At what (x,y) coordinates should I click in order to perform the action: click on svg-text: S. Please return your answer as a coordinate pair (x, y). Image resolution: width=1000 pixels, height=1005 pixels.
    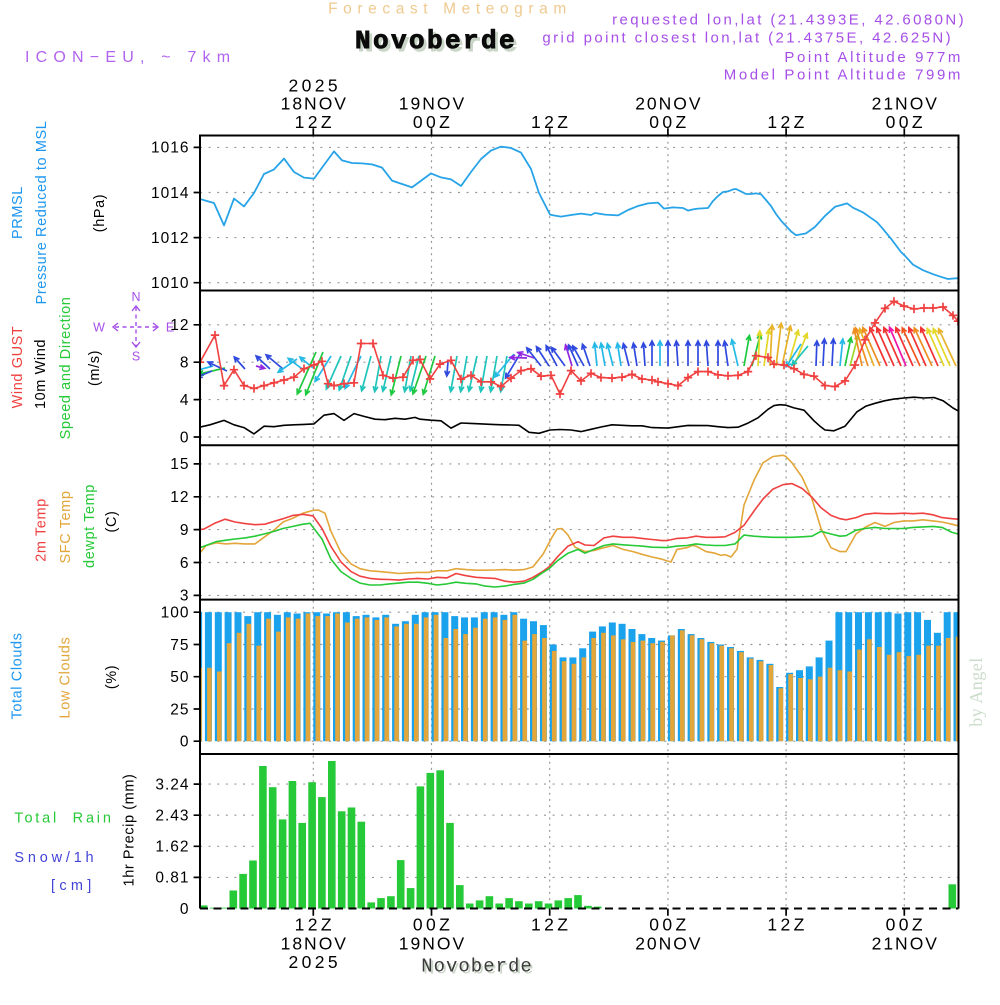
    Looking at the image, I should click on (136, 357).